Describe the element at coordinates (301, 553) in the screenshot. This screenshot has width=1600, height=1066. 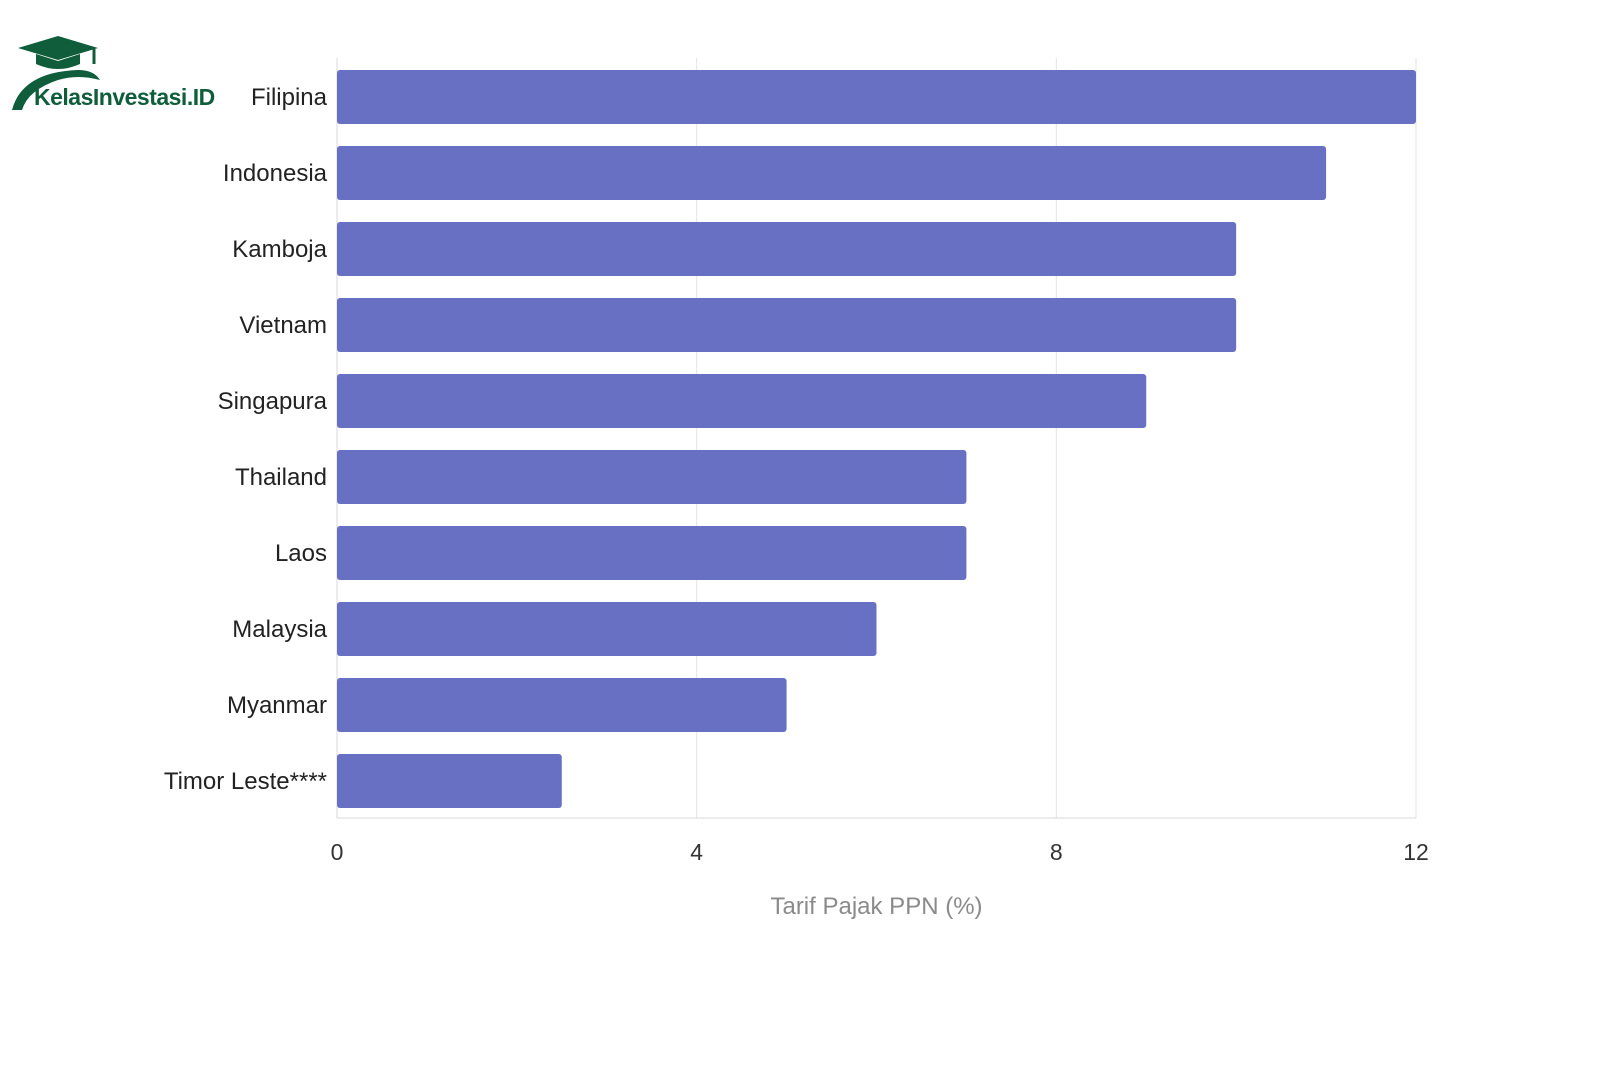
I see `category-label: Laos` at that location.